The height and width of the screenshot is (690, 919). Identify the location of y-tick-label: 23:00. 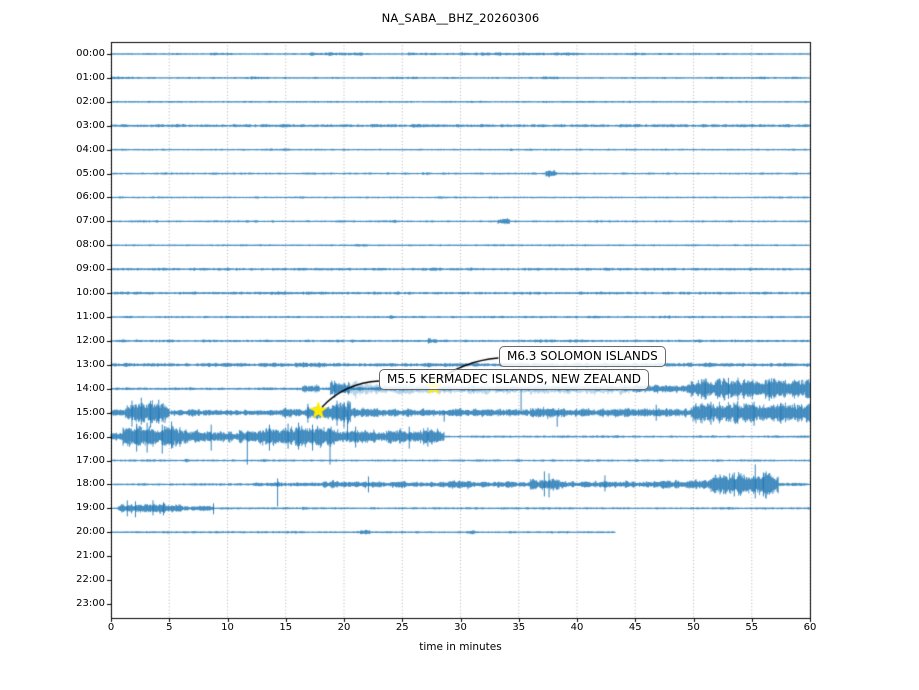
(90, 603).